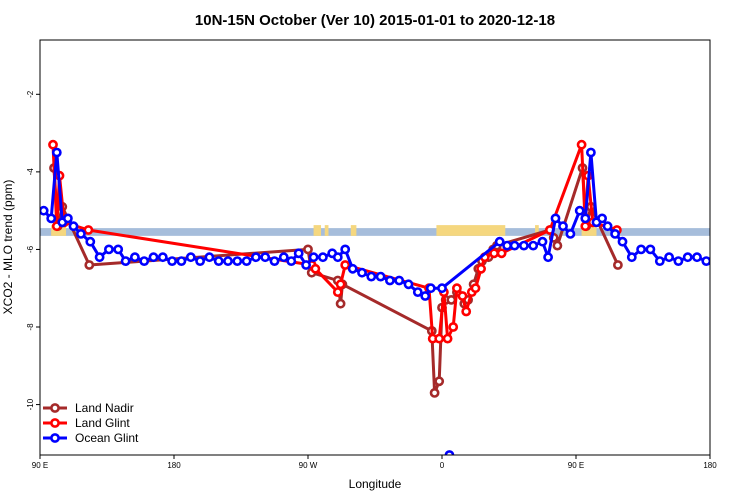  I want to click on x-axis-label: Longitude, so click(375, 484).